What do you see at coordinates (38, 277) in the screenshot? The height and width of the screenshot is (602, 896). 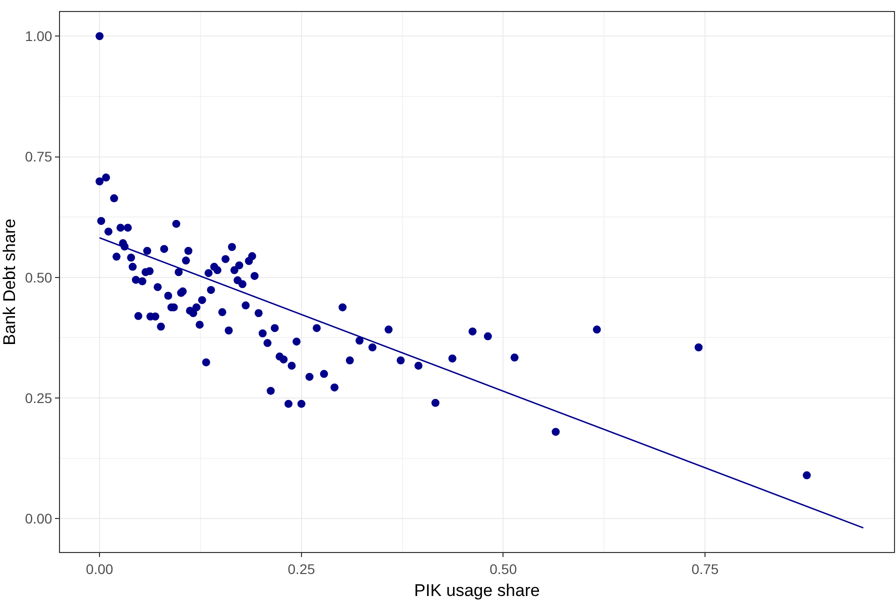 I see `y-tick-label: 0.50` at bounding box center [38, 277].